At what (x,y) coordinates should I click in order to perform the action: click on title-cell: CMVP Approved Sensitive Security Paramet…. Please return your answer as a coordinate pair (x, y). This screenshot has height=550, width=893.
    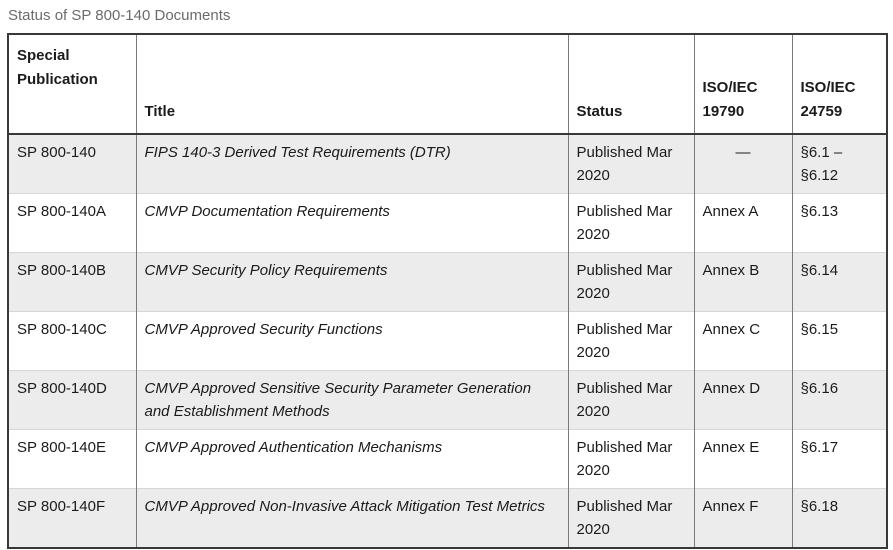
    Looking at the image, I should click on (351, 400).